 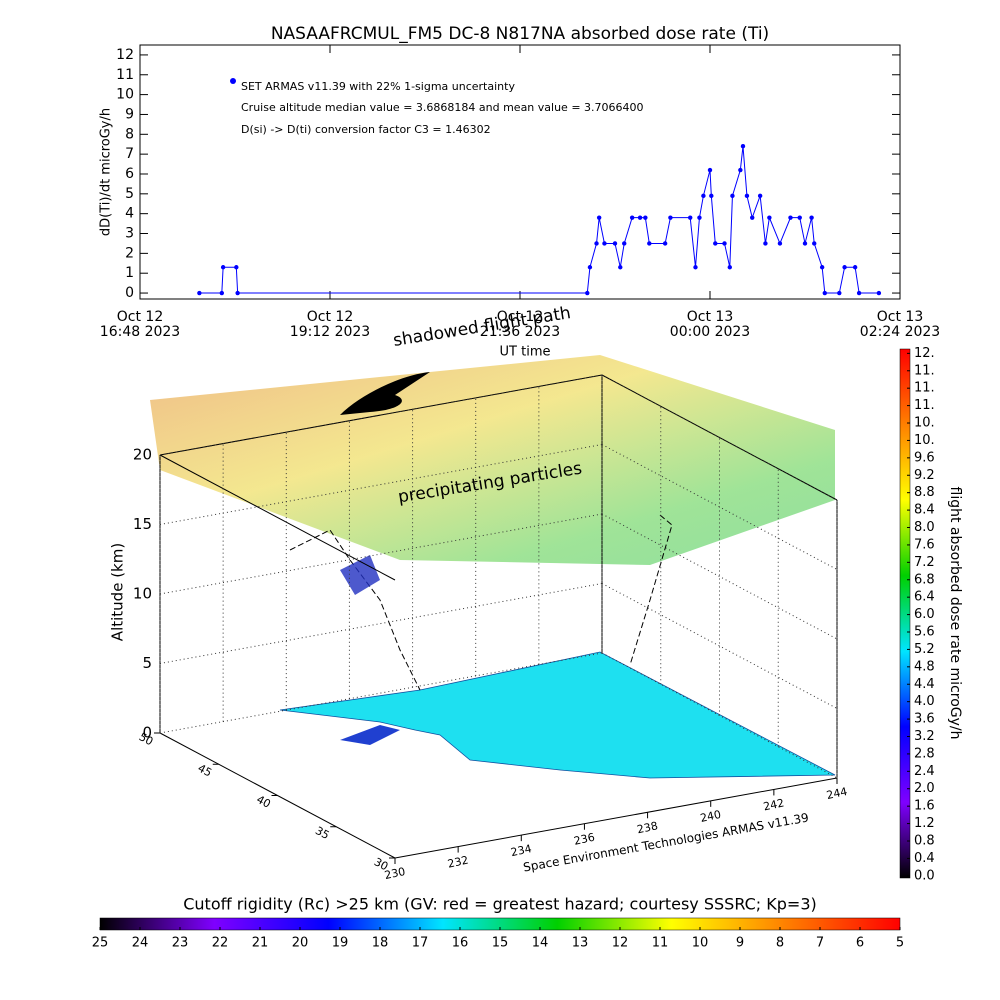 I want to click on dose-cluster, so click(x=360, y=575).